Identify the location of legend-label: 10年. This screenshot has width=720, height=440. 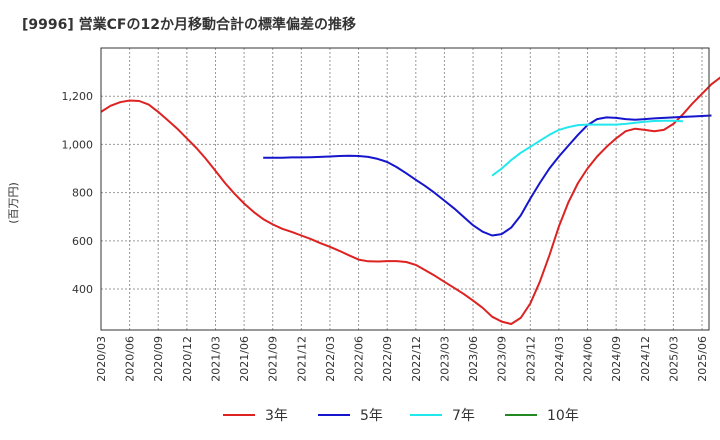
(563, 416).